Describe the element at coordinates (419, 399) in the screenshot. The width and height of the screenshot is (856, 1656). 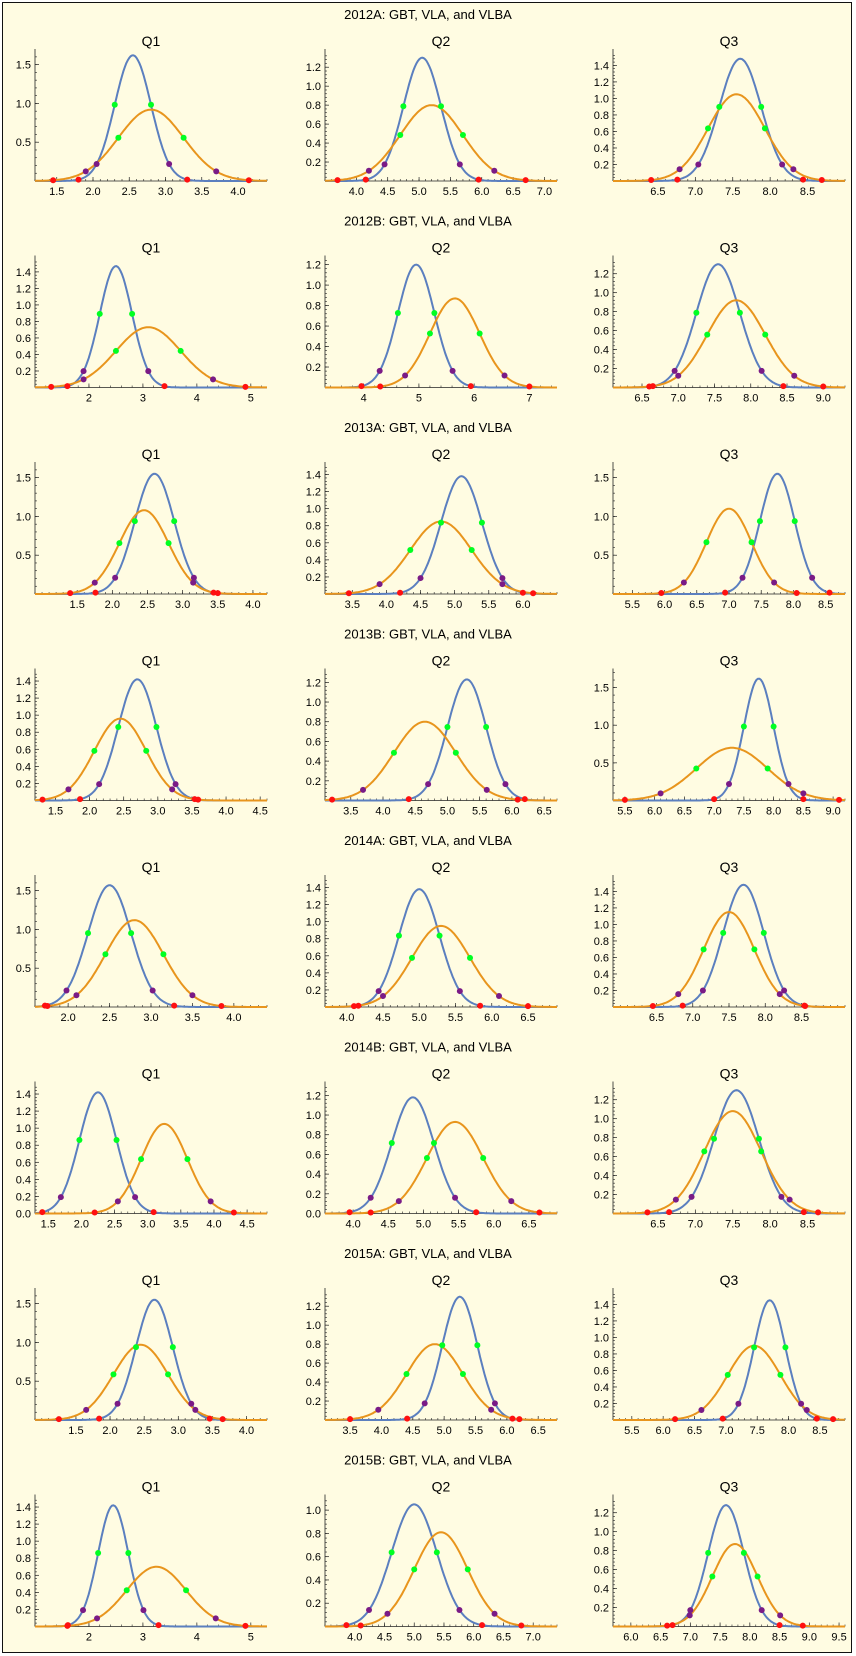
I see `x-tick-label: 5` at that location.